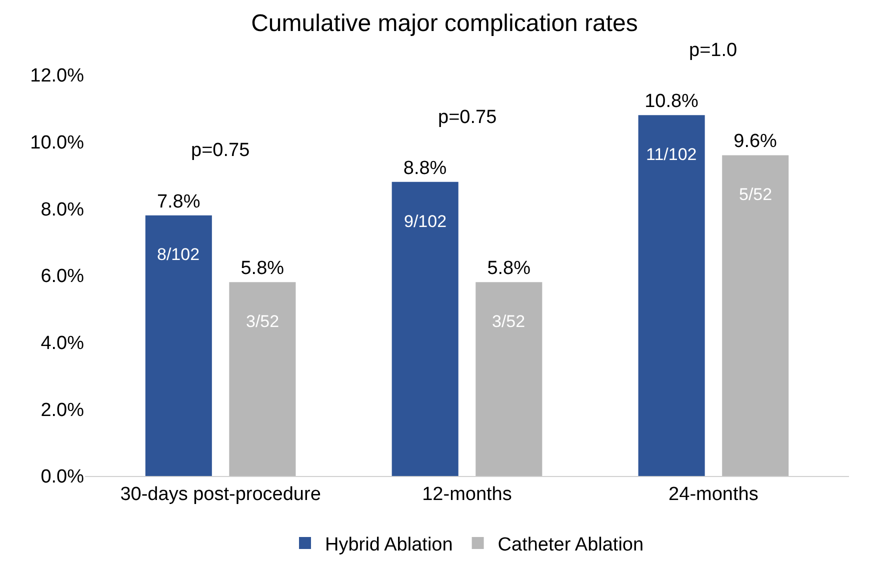 Image resolution: width=889 pixels, height=574 pixels. What do you see at coordinates (62, 343) in the screenshot?
I see `y-tick-label: 4.0%` at bounding box center [62, 343].